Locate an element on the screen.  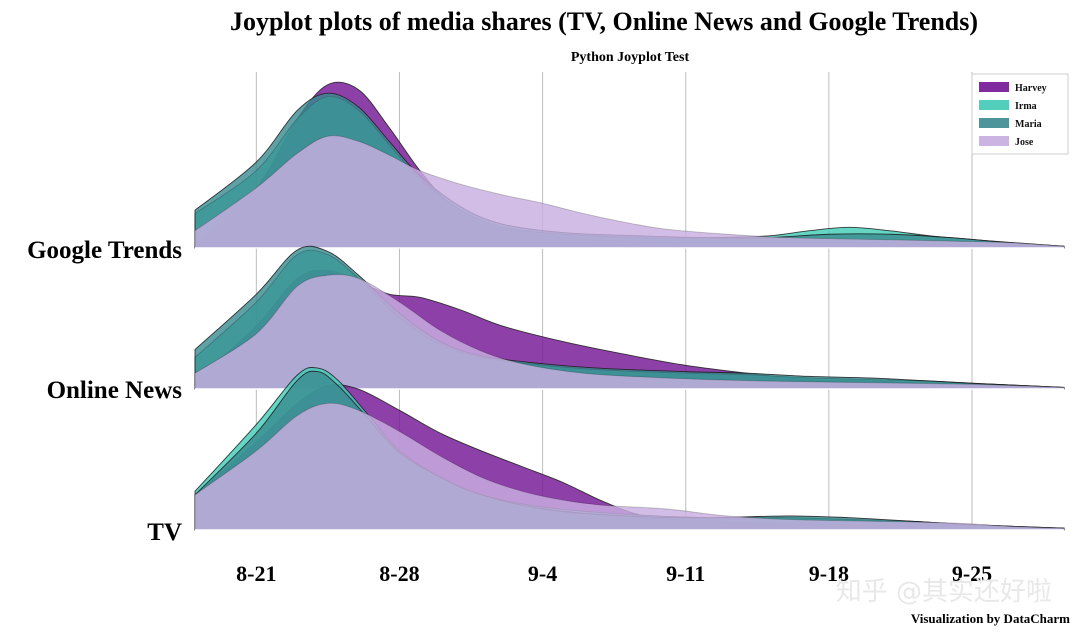
legend-label-maria: Maria is located at coordinates (1028, 124).